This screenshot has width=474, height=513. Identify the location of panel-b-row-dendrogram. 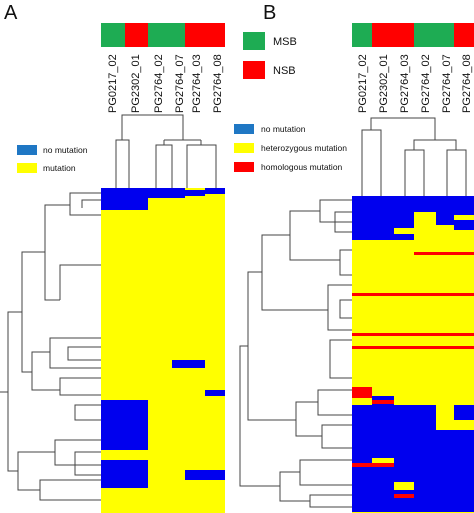
(295, 353).